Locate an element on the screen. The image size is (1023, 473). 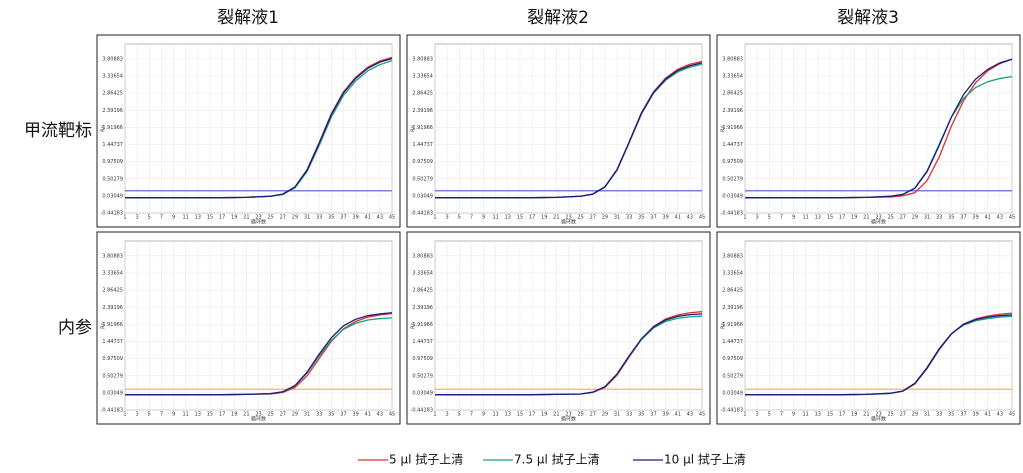
x-tick-label: 45 is located at coordinates (392, 415).